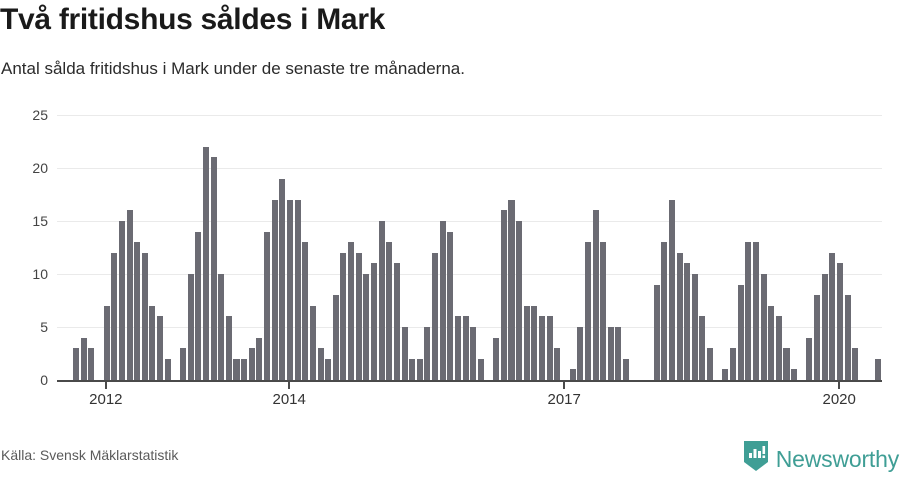  Describe the element at coordinates (564, 399) in the screenshot. I see `x-axis-tick-label: 2017` at that location.